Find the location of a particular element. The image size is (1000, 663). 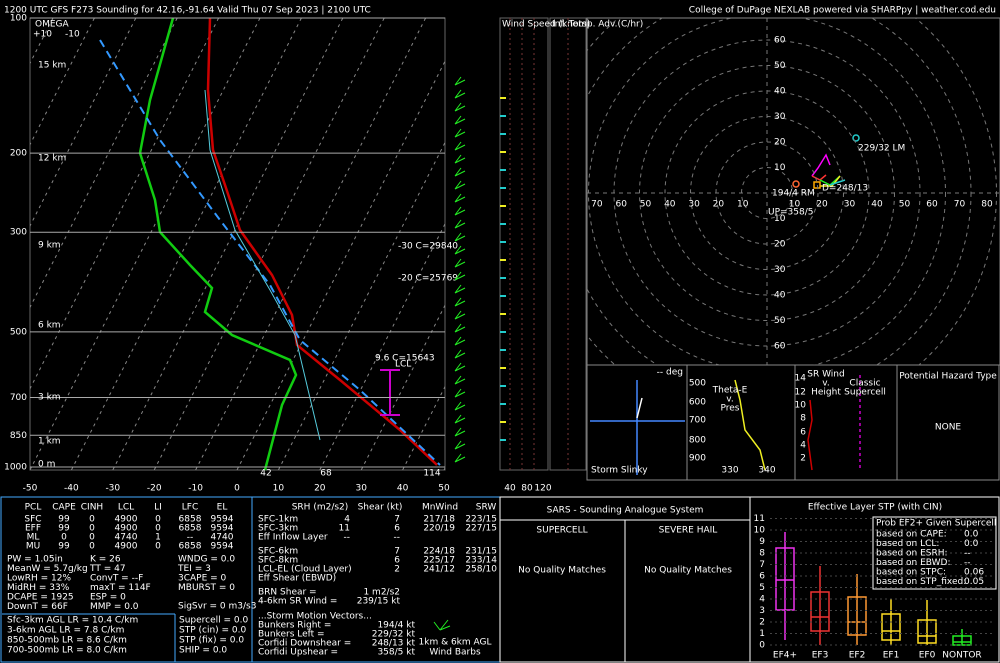

label: MU is located at coordinates (33, 547).